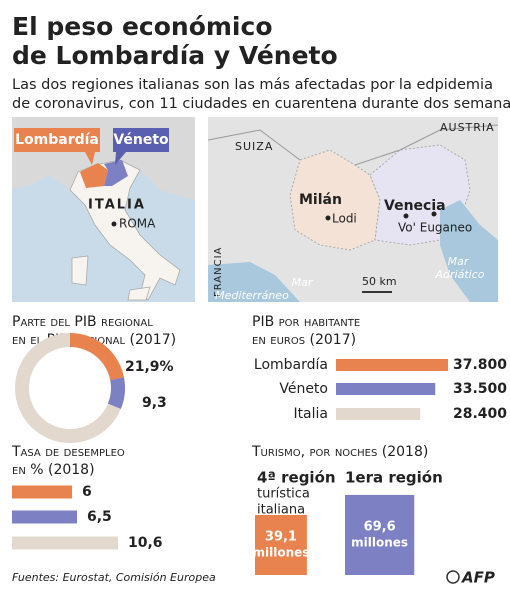 This screenshot has width=510, height=598. What do you see at coordinates (304, 340) in the screenshot?
I see `chart-title: en euros (2017)` at bounding box center [304, 340].